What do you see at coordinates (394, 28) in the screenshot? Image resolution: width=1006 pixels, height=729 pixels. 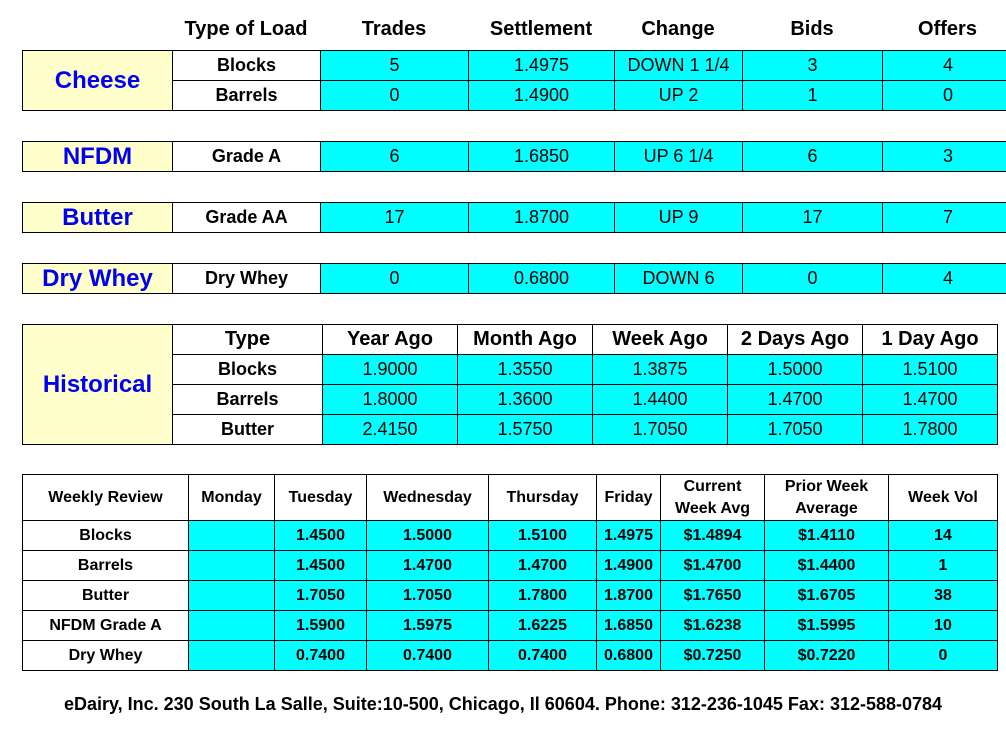 I see `header-trades: Trades` at bounding box center [394, 28].